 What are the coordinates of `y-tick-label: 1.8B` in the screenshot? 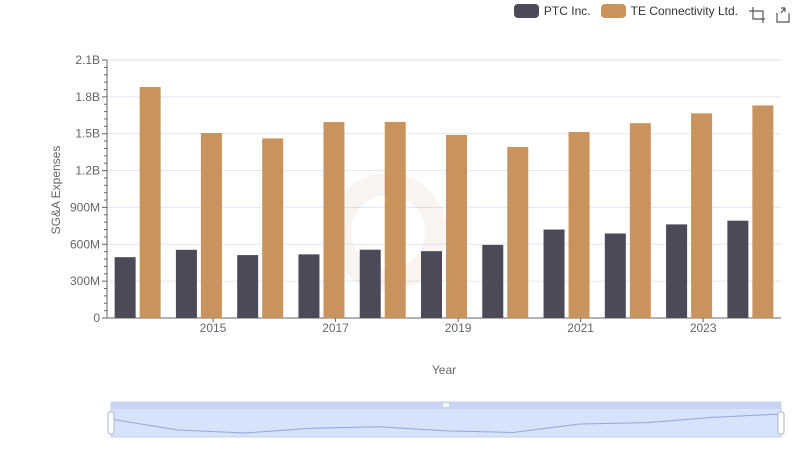 It's located at (87, 97).